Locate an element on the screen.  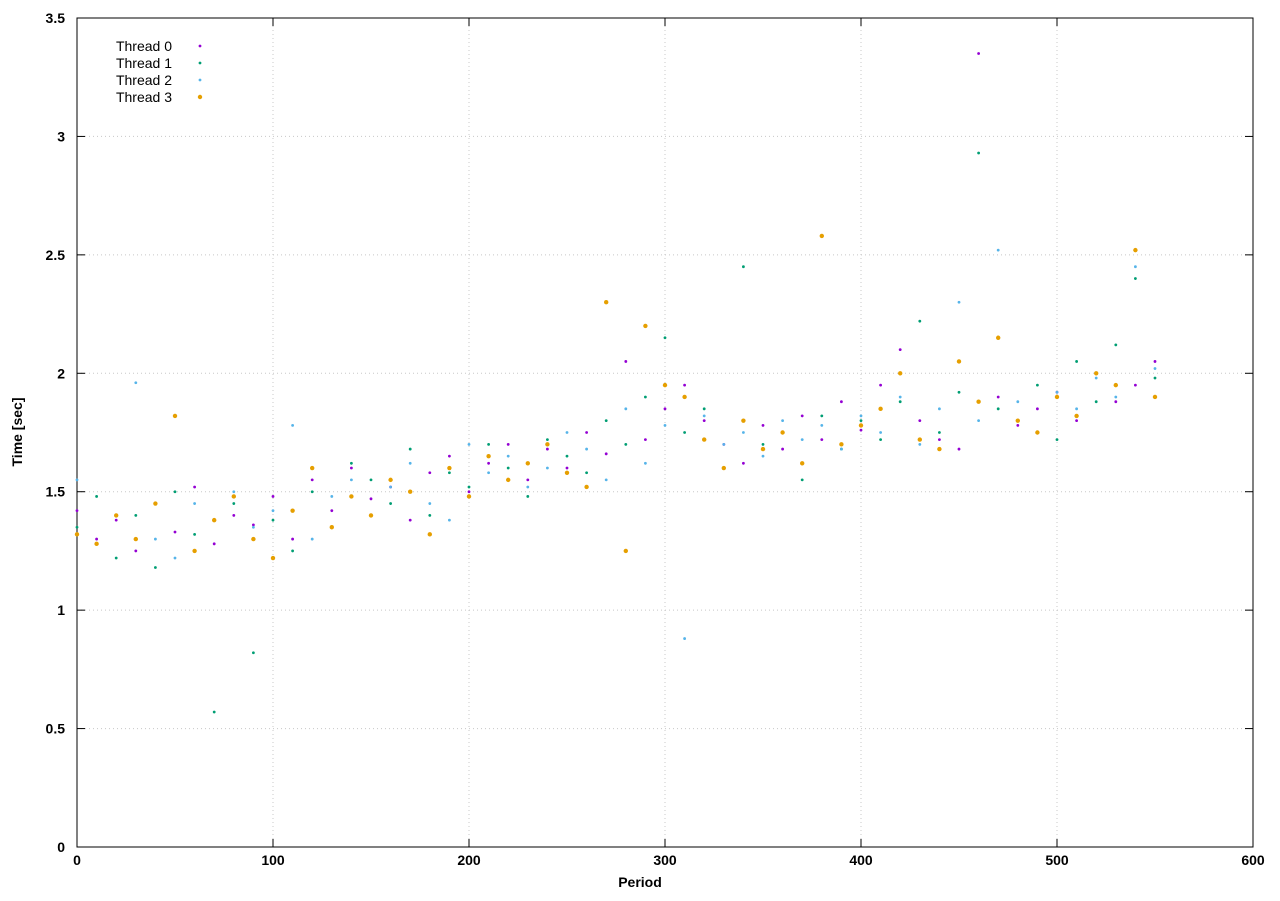
x-tick-label: 600 is located at coordinates (1253, 860).